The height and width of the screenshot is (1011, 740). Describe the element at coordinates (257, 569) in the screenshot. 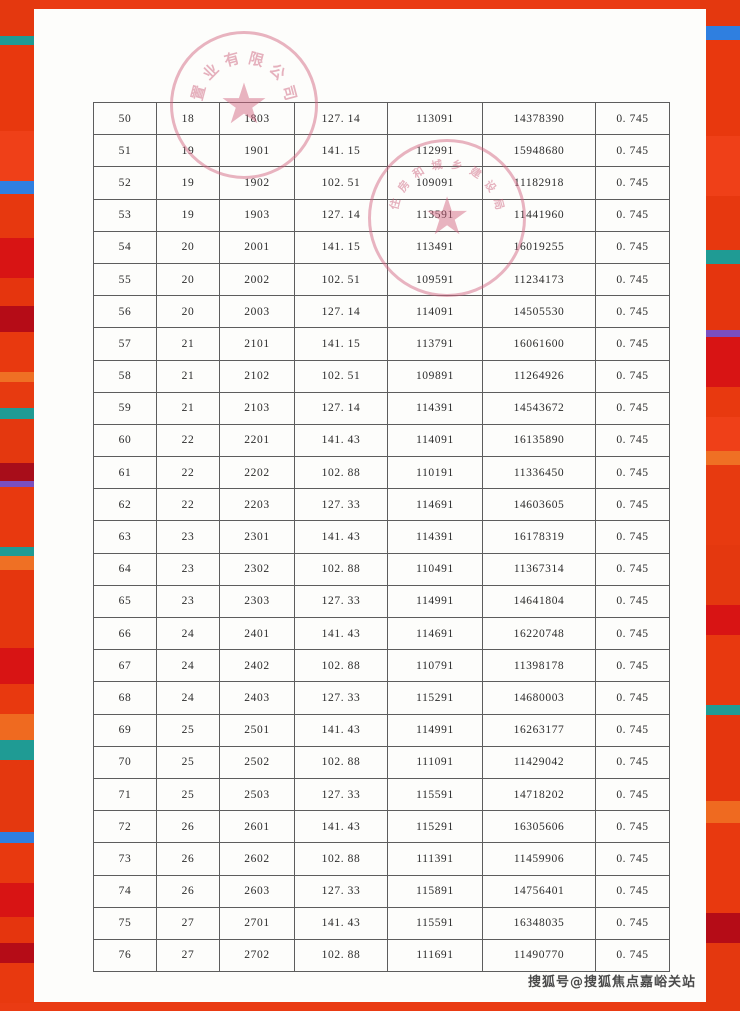

I see `table-cell: 2302` at that location.